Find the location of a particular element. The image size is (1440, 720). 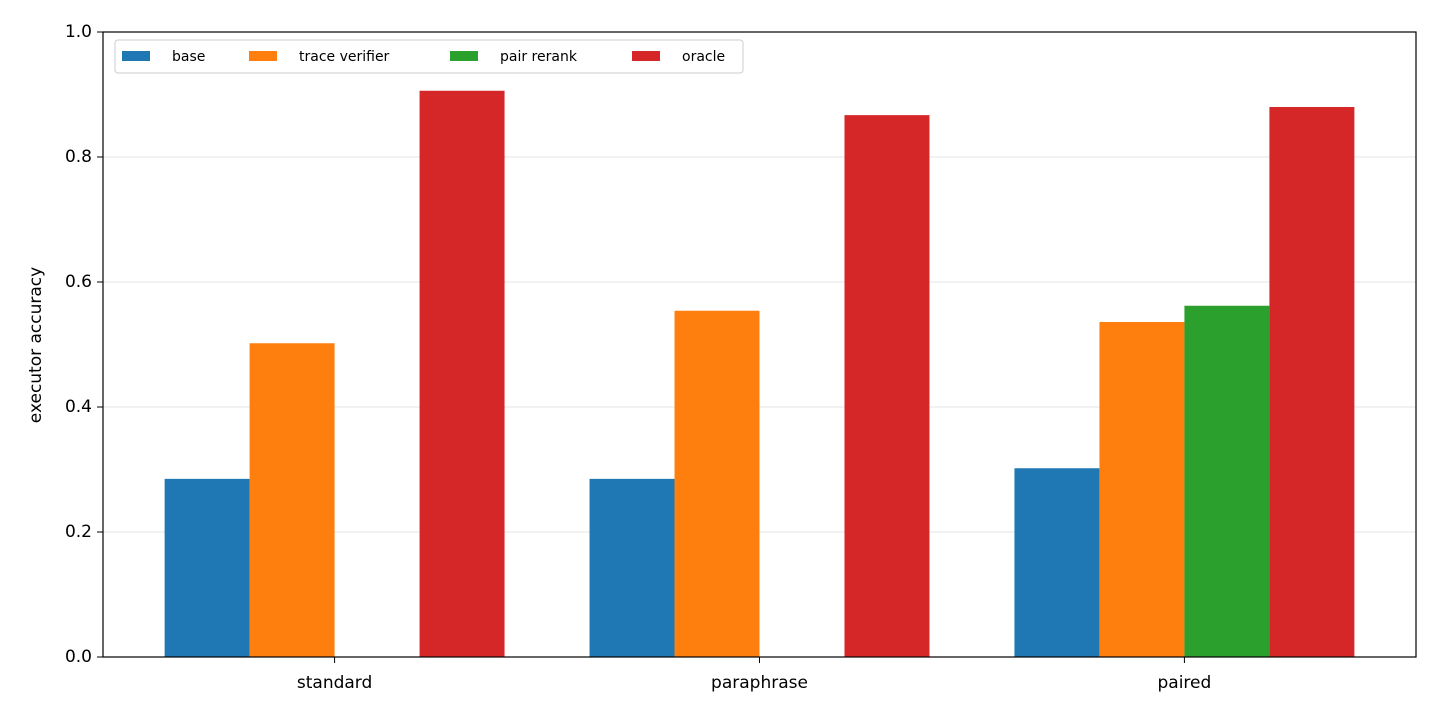

x-tick-label: paired is located at coordinates (1185, 683).